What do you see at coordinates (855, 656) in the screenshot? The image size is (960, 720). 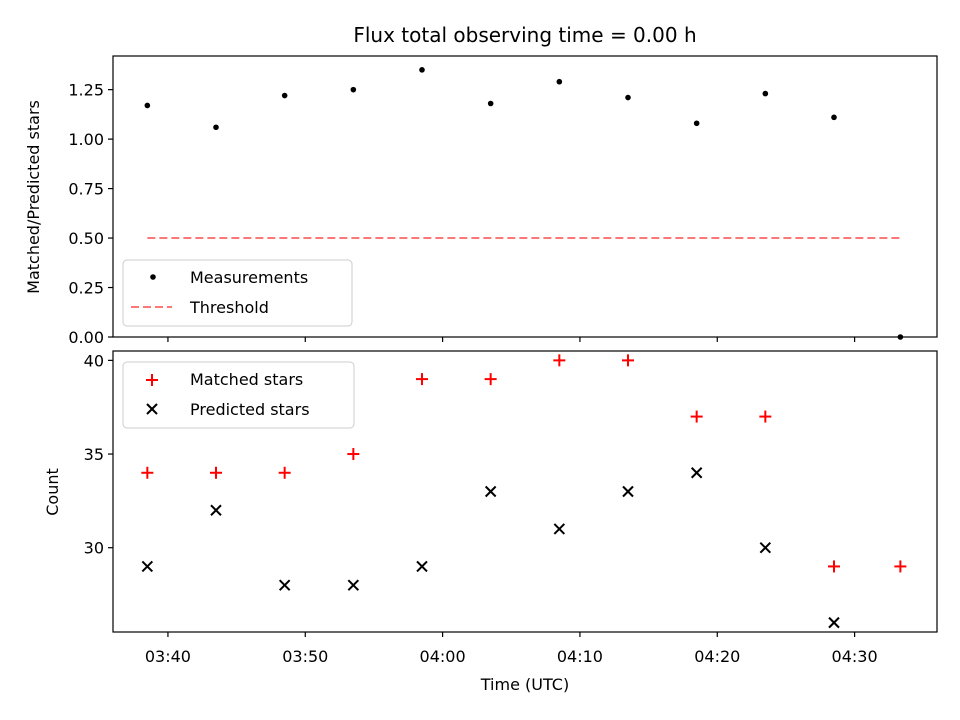 I see `x-tick-label: 04:30` at bounding box center [855, 656].